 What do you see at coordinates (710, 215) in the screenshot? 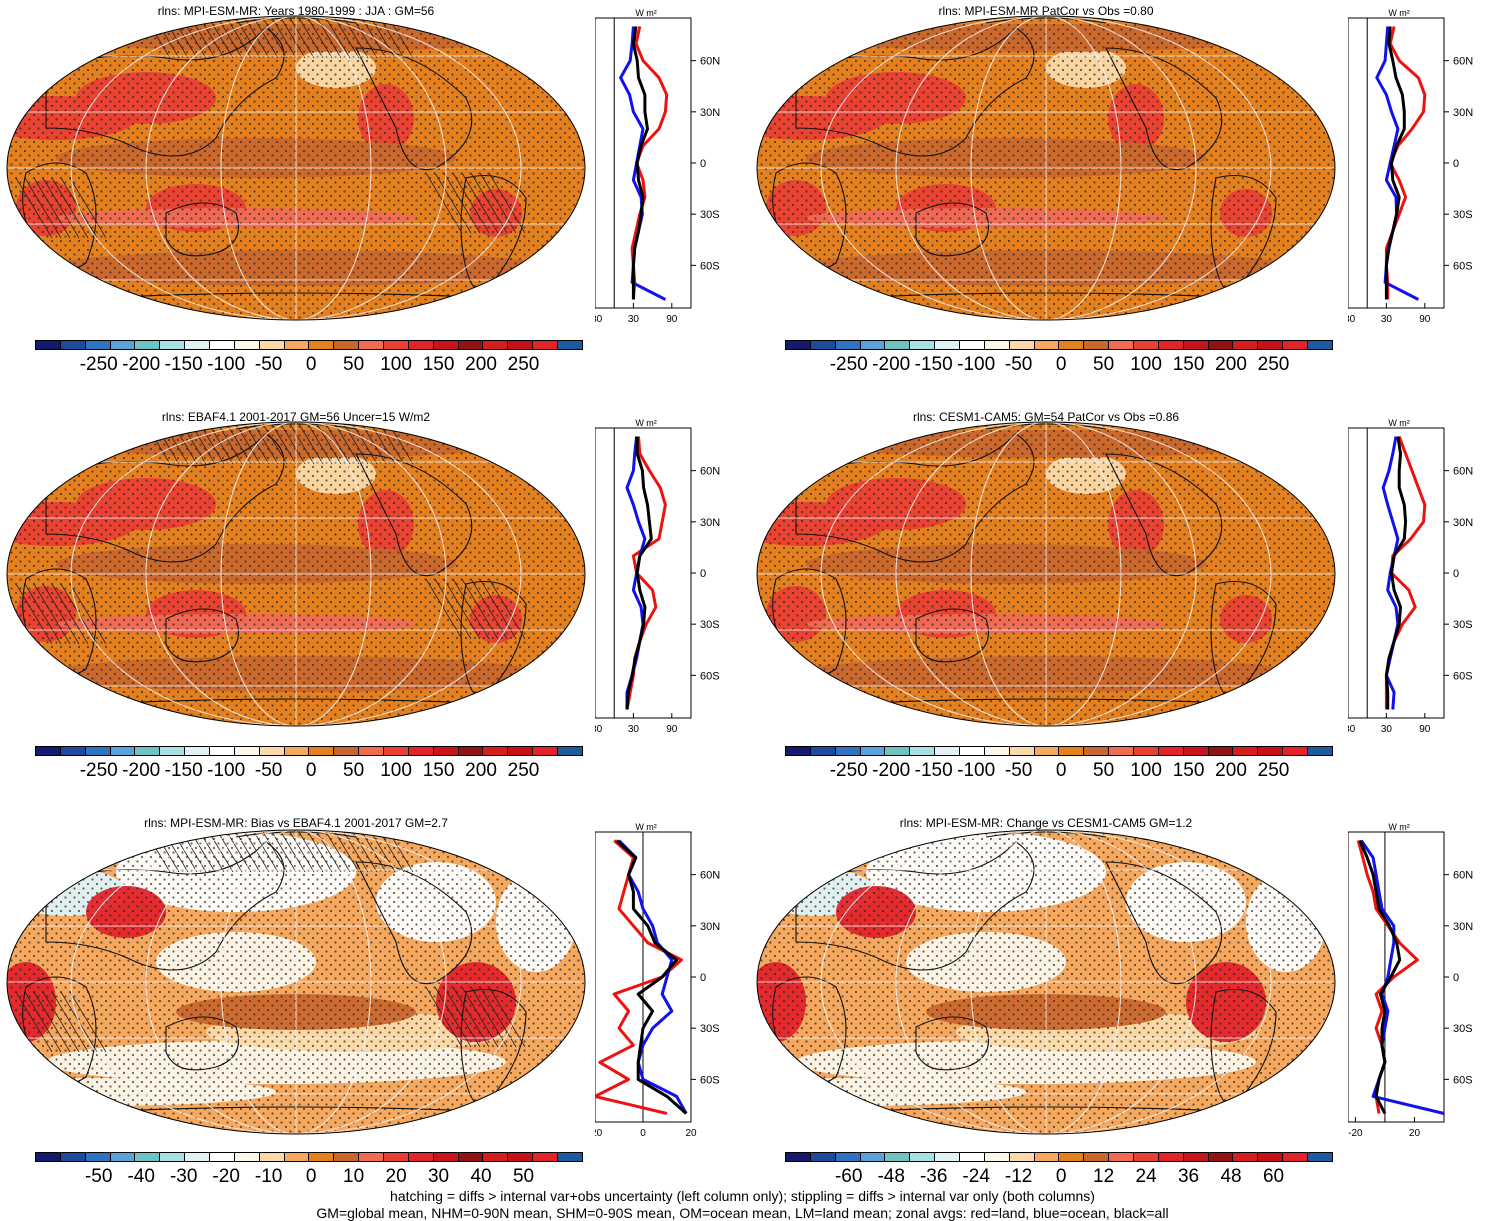
I see `y-tick-label: 30S` at bounding box center [710, 215].